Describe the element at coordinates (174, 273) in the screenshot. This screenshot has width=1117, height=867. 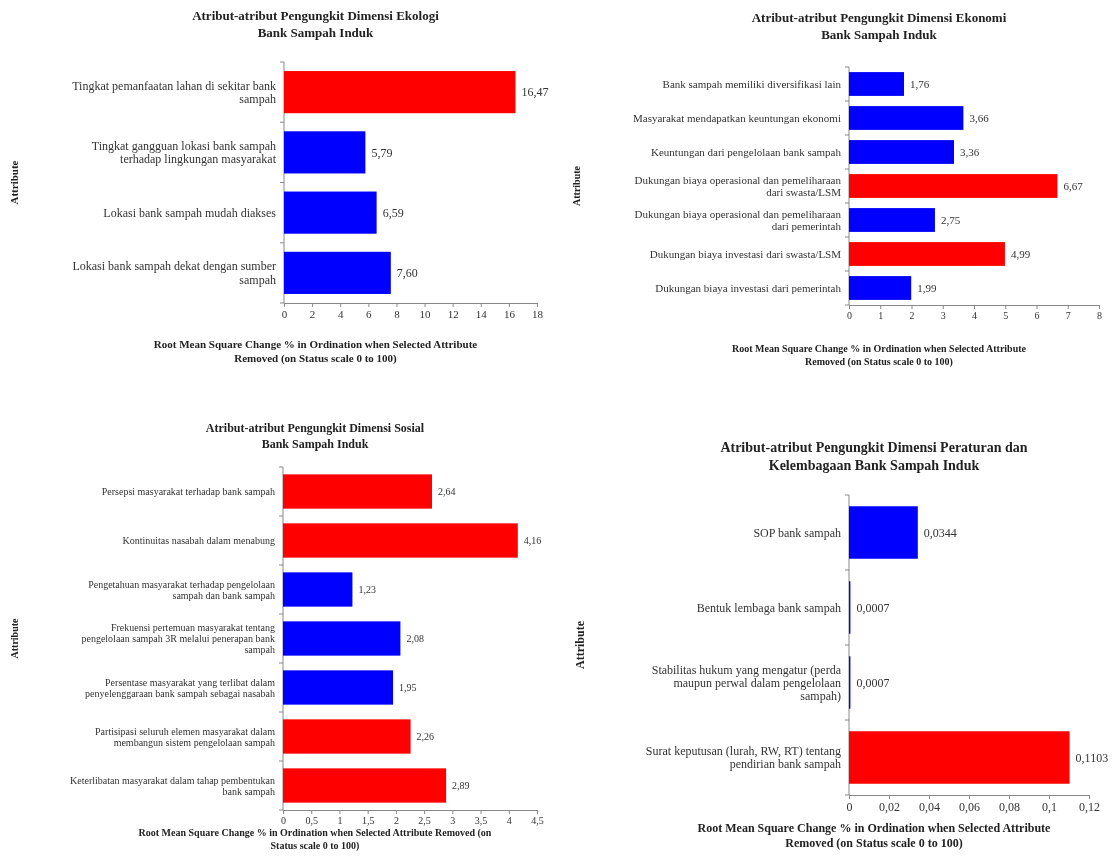
I see `y-tick-label: Lokasi bank sampah dekat dengan sumber sampah` at that location.